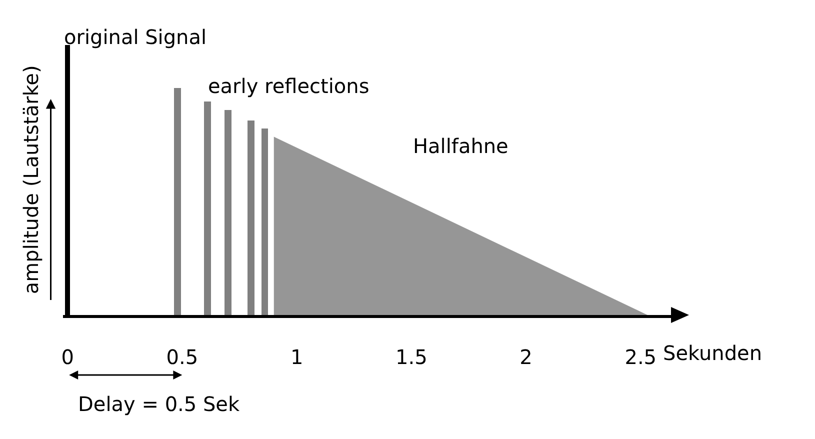 This screenshot has height=439, width=815. I want to click on series-label: early reflections, so click(289, 86).